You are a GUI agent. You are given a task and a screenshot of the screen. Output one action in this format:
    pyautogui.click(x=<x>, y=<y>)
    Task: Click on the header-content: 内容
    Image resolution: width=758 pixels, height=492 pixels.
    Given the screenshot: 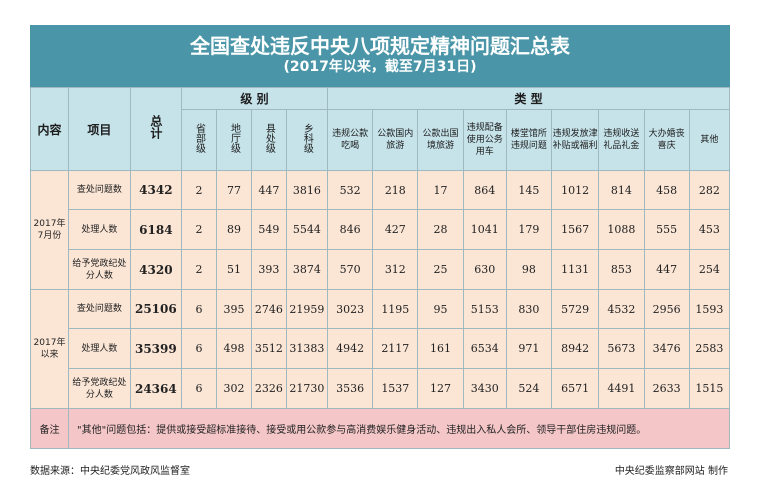 What is the action you would take?
    pyautogui.click(x=49, y=129)
    